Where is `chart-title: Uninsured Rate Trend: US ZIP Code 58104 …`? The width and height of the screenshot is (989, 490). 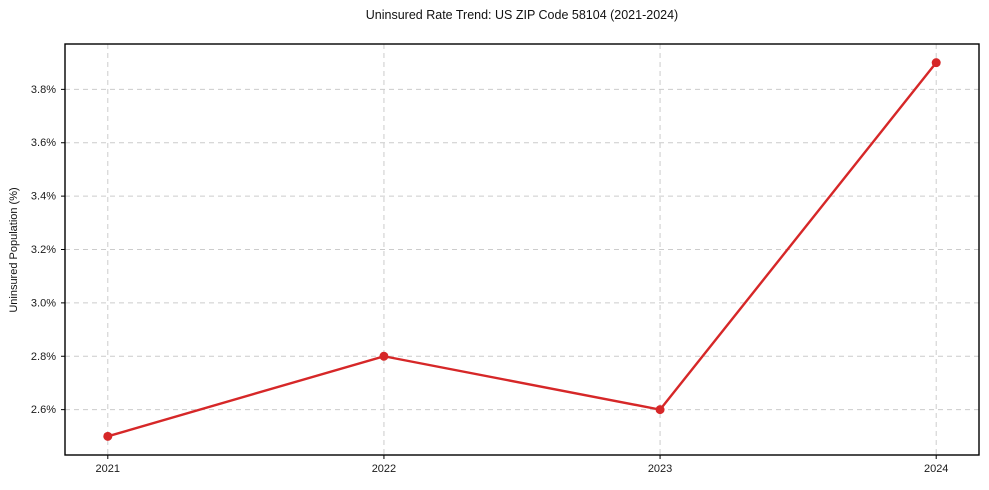 chart-title: Uninsured Rate Trend: US ZIP Code 58104 … is located at coordinates (522, 15).